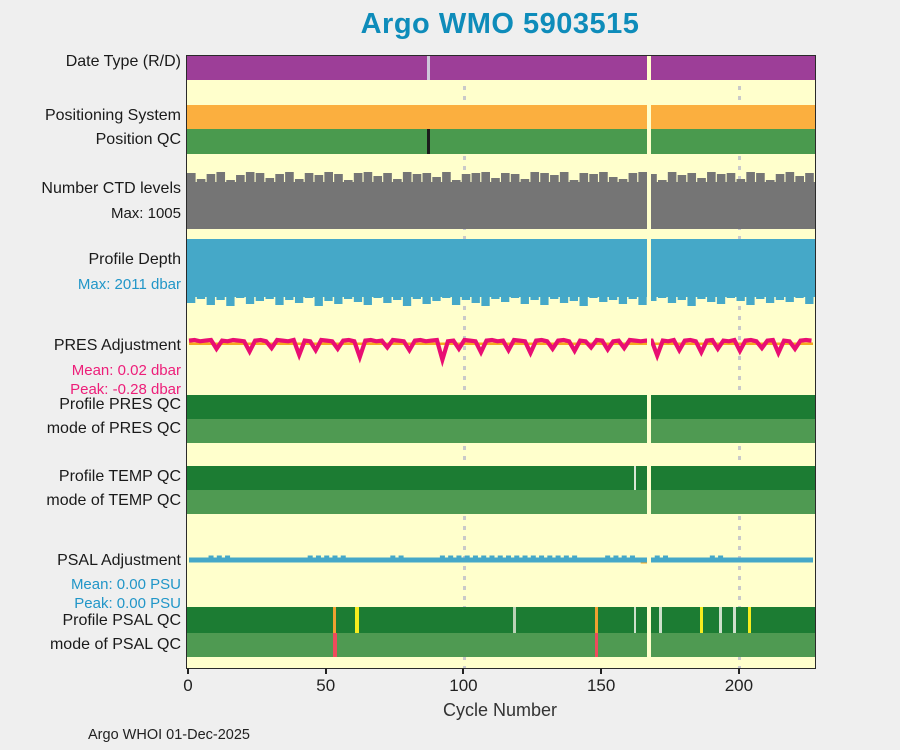 This screenshot has height=750, width=900. I want to click on label-profile-pres-qc: Profile PRES QC, so click(120, 404).